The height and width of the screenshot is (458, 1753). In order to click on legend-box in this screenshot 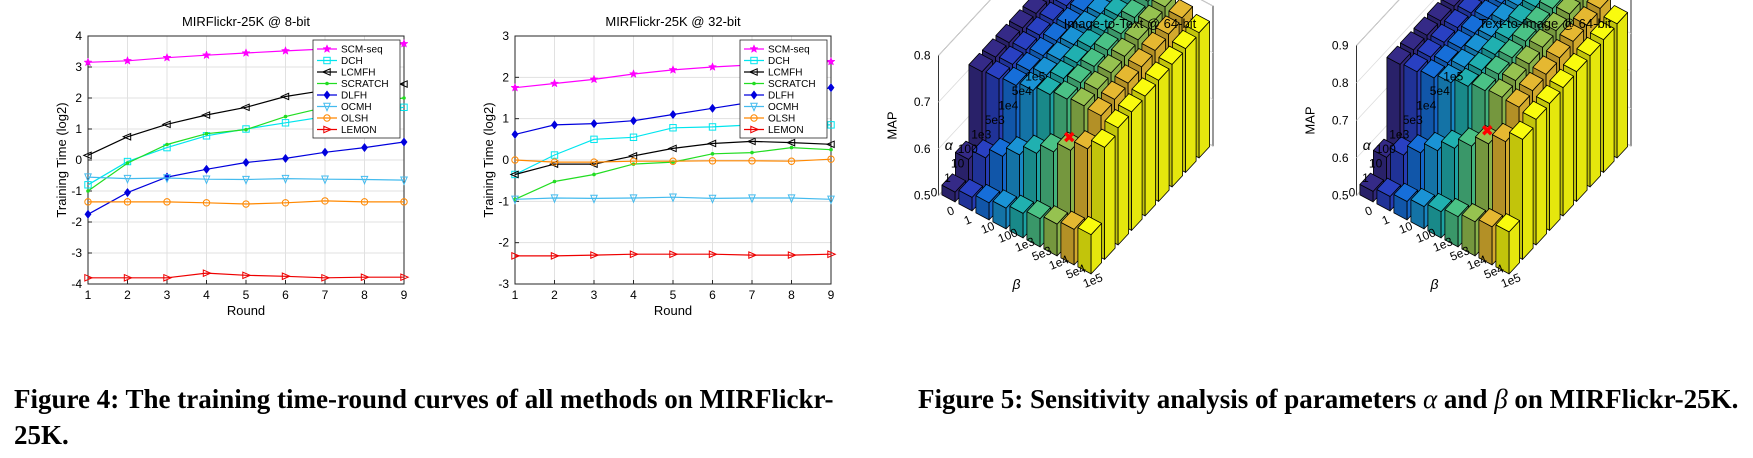, I will do `click(356, 89)`.